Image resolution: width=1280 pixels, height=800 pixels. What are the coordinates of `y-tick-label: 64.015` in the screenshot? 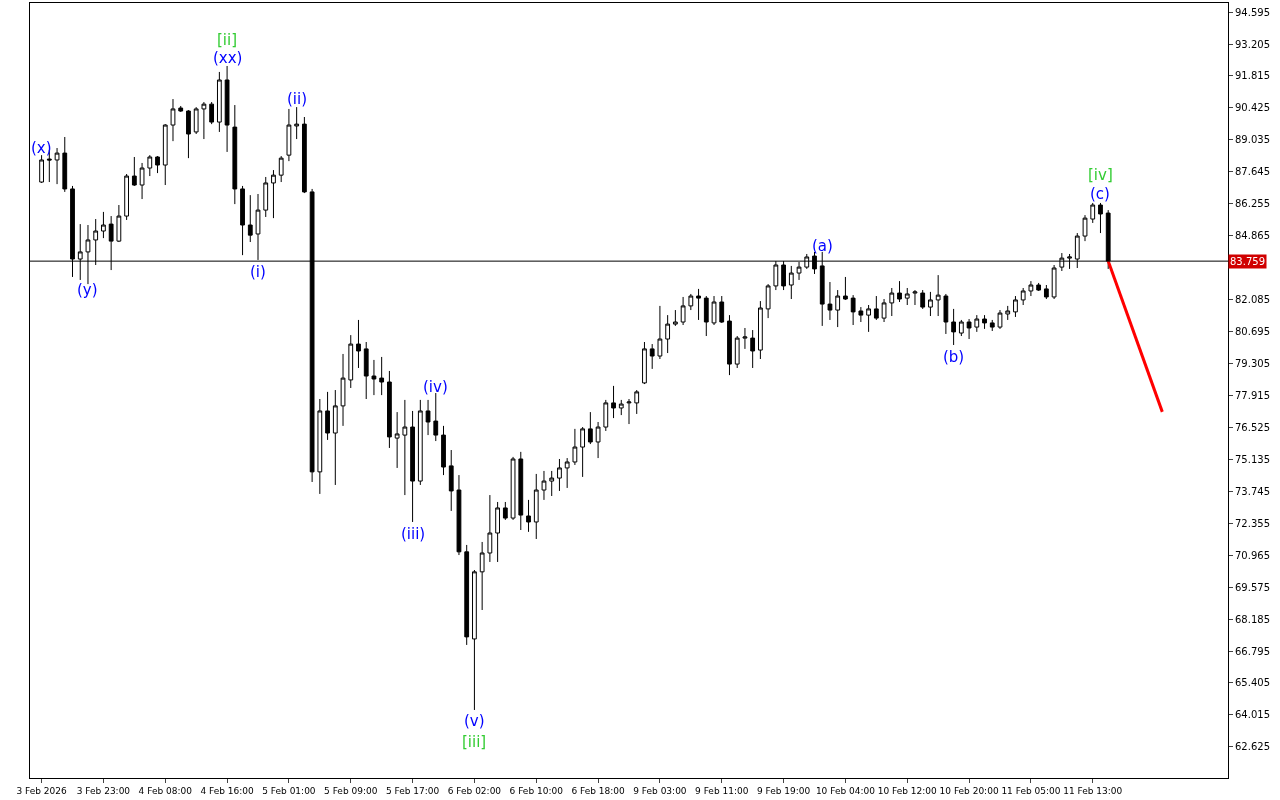 It's located at (1252, 715).